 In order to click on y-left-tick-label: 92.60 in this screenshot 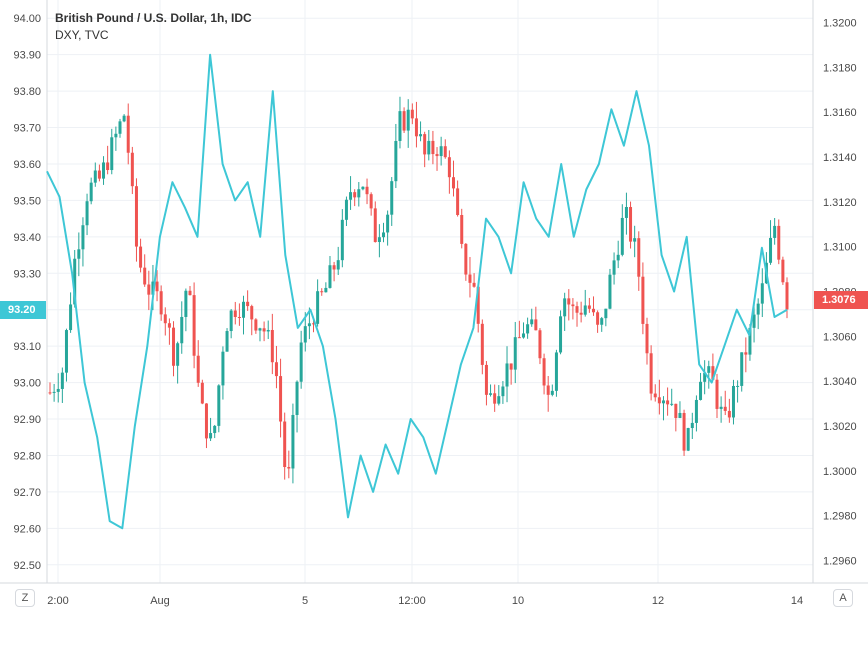, I will do `click(27, 529)`.